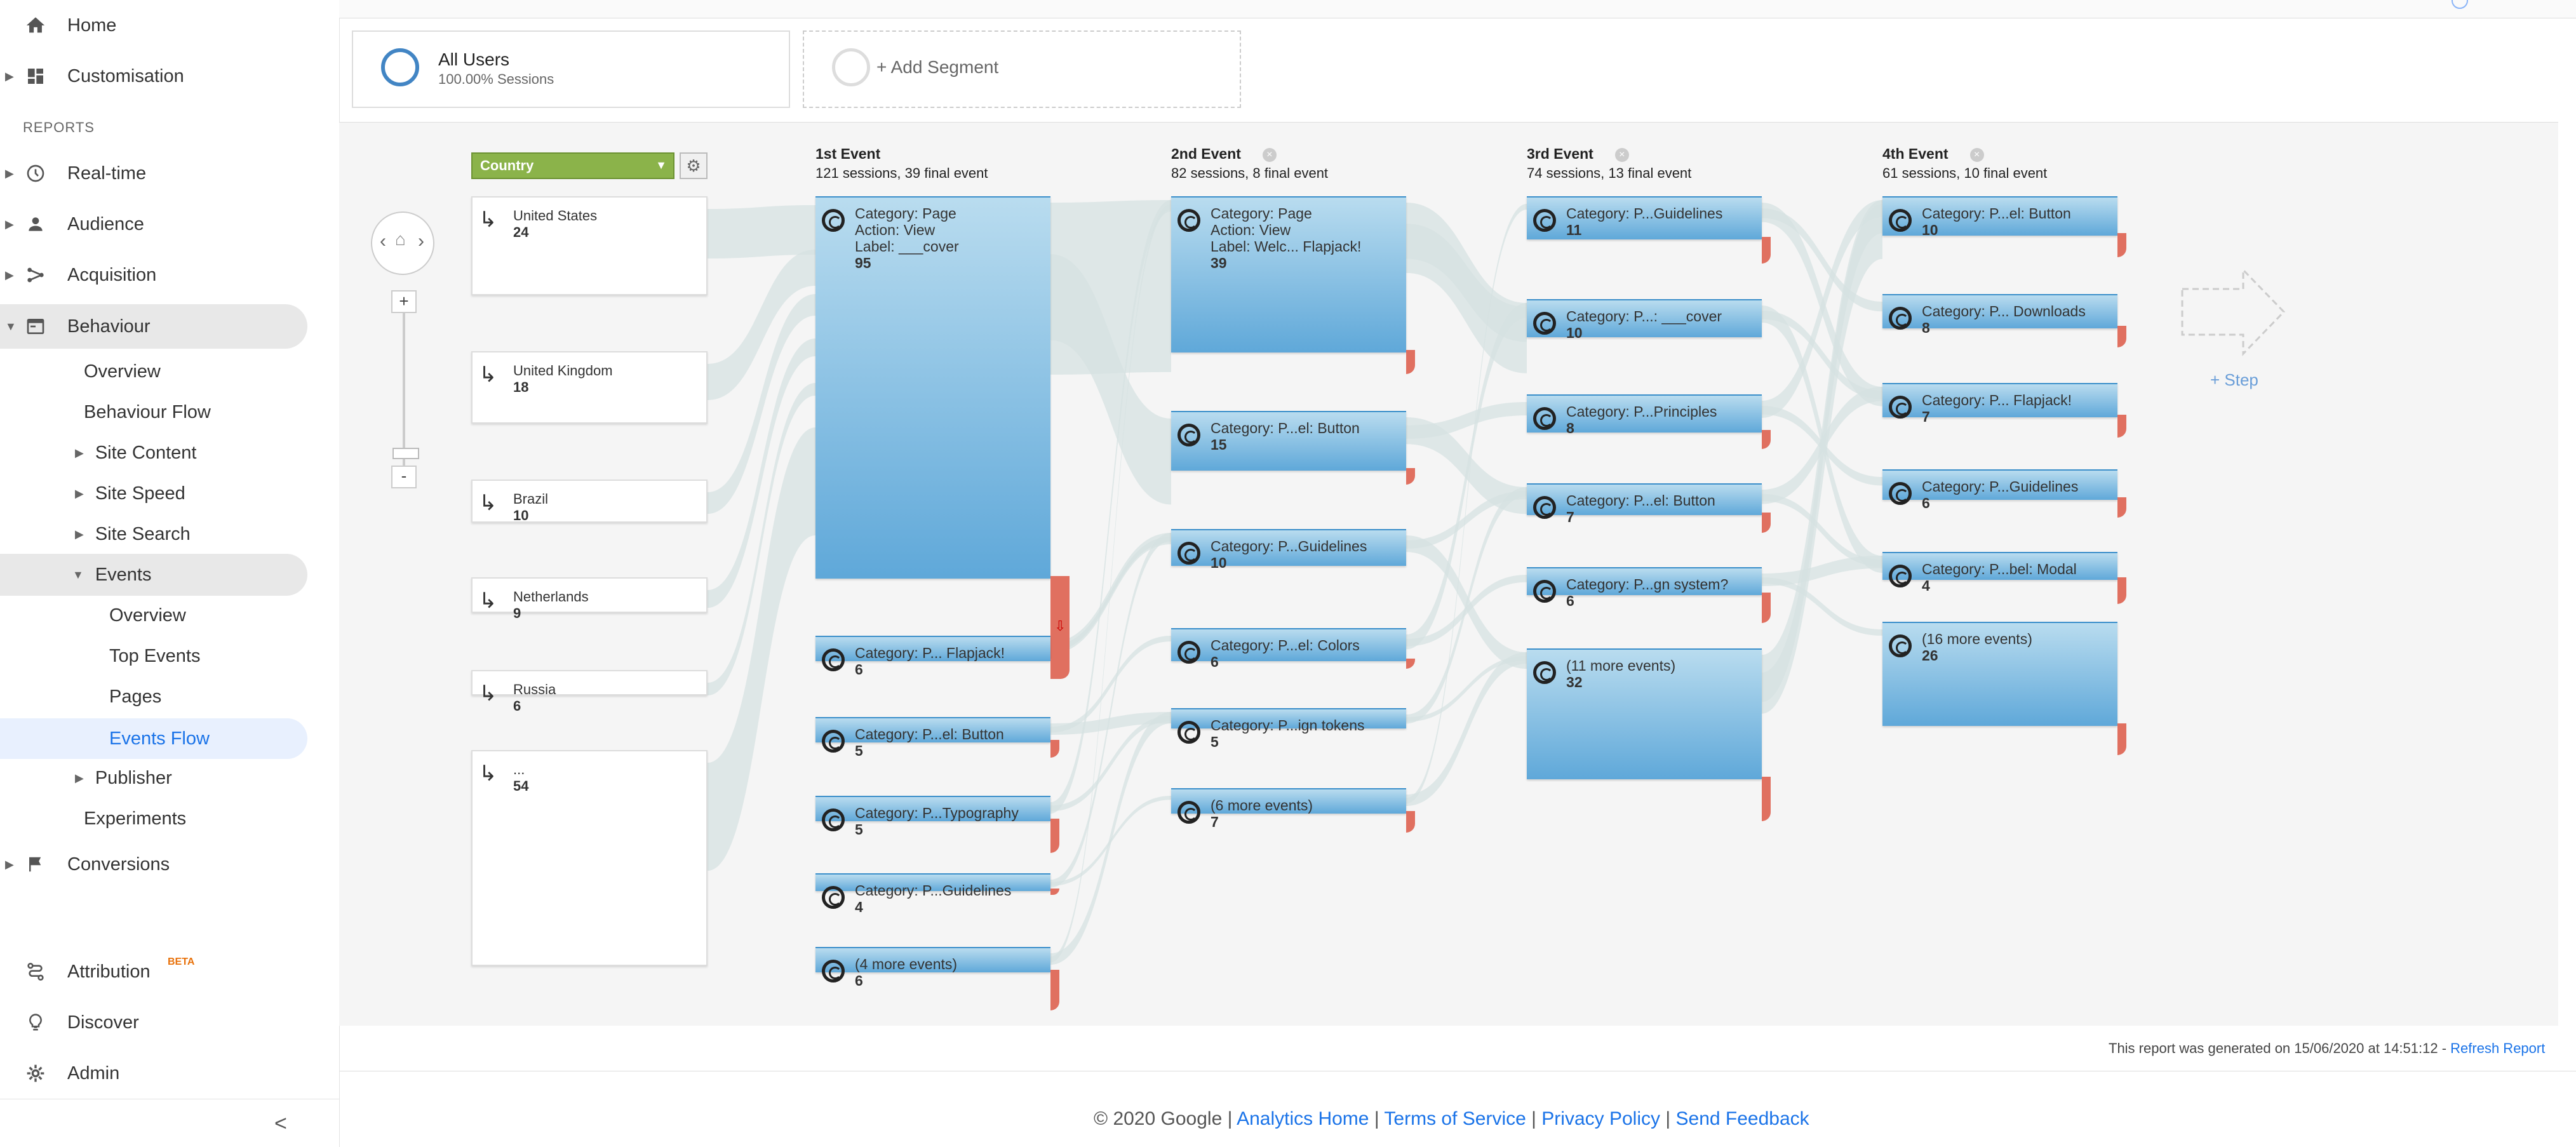 Image resolution: width=2576 pixels, height=1147 pixels. Describe the element at coordinates (932, 738) in the screenshot. I see `event-node: Category: P...el: Button 5` at that location.